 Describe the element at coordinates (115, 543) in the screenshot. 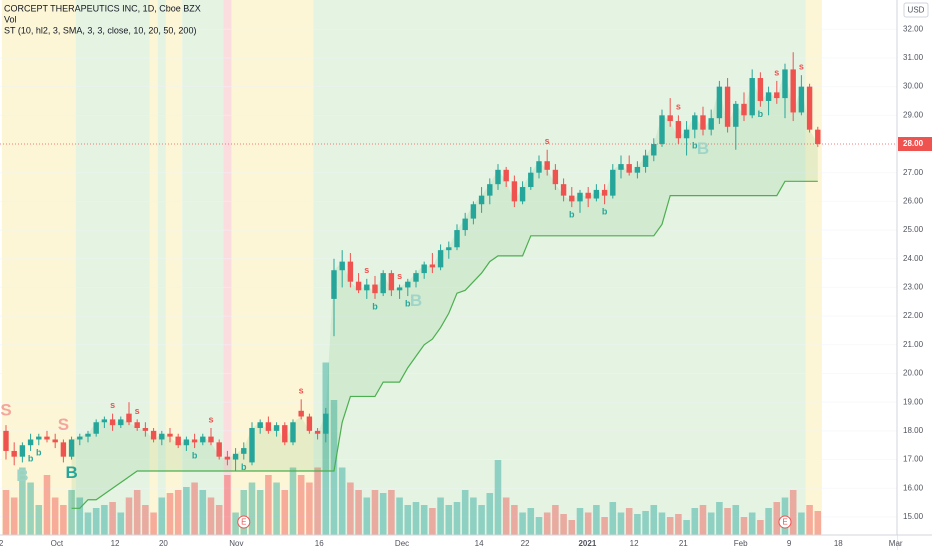

I see `x-tick-label: 12` at that location.